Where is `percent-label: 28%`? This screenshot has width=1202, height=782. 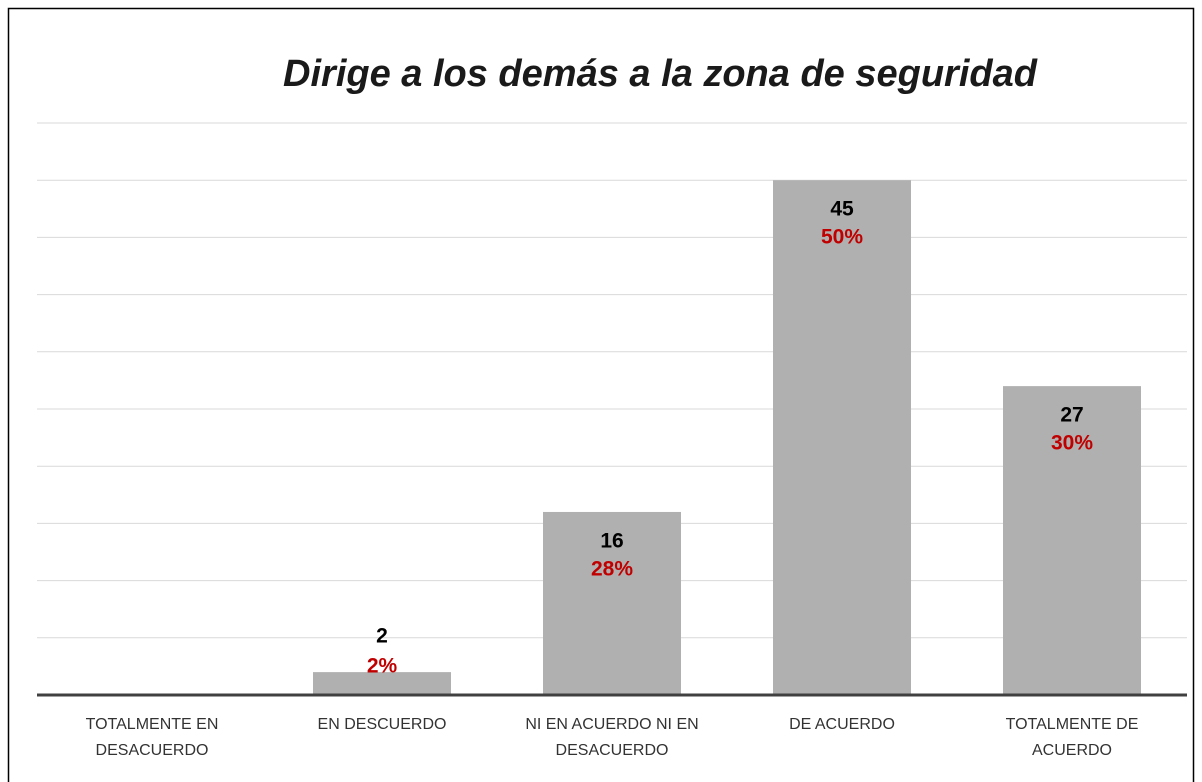 percent-label: 28% is located at coordinates (612, 569).